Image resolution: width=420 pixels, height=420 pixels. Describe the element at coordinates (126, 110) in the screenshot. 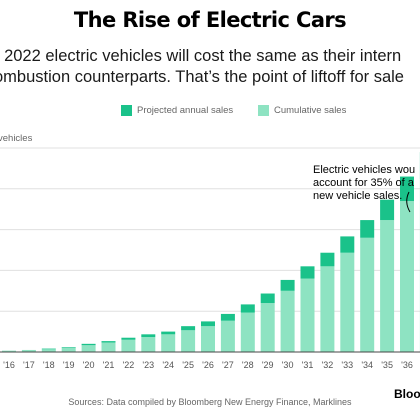

I see `legend-swatch-projected` at that location.